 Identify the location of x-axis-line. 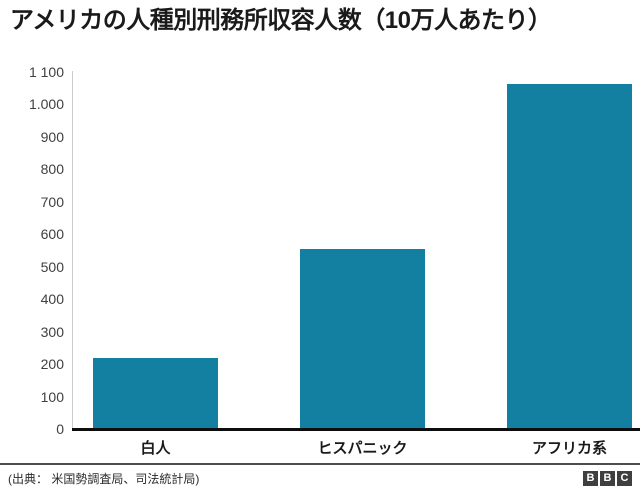
(356, 429).